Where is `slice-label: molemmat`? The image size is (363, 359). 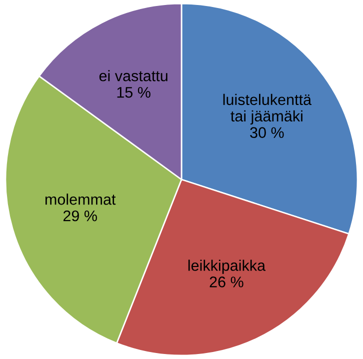 slice-label: molemmat is located at coordinates (80, 199).